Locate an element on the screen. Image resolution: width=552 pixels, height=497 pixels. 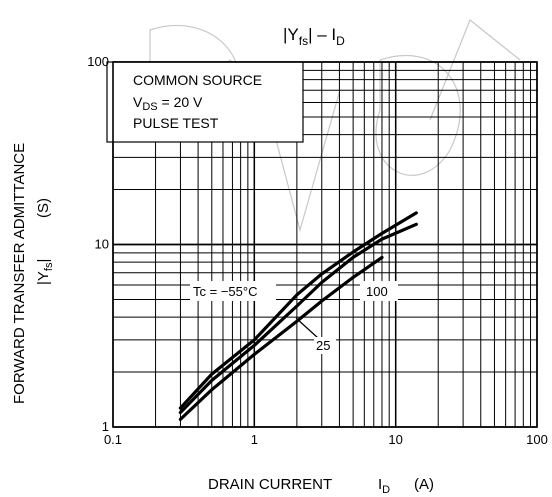
chart-title: |Yfs| – ID is located at coordinates (314, 36).